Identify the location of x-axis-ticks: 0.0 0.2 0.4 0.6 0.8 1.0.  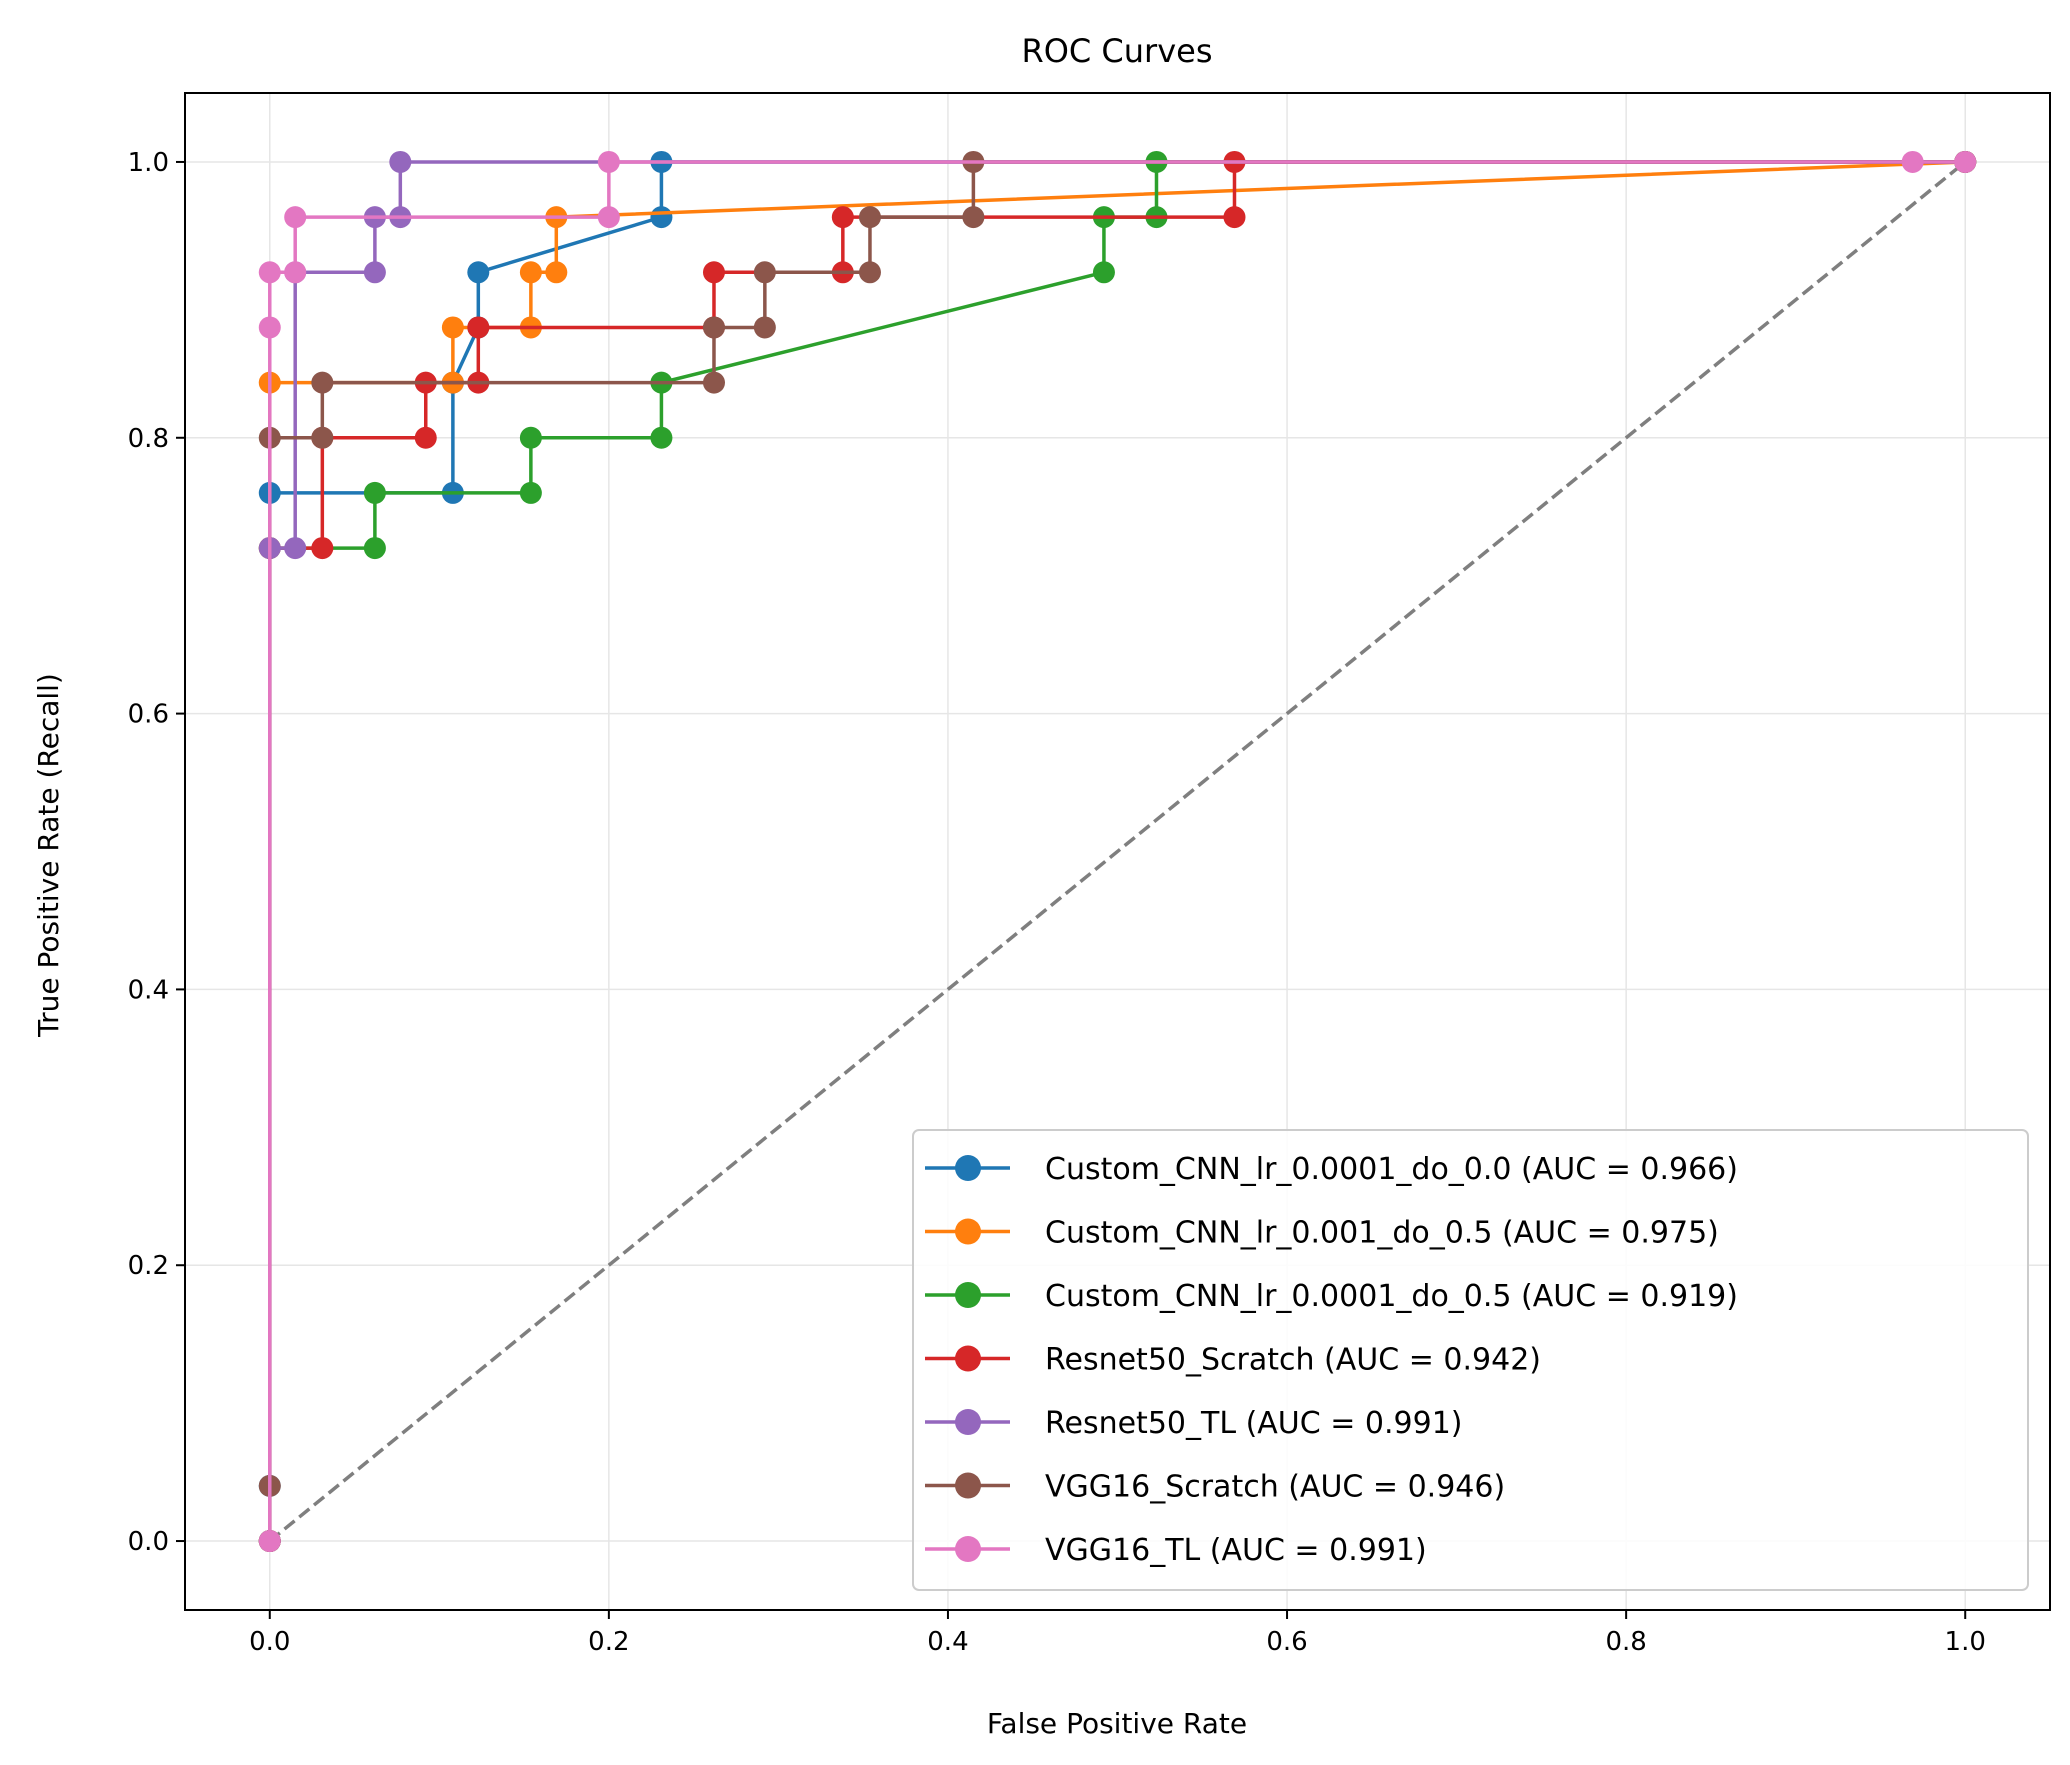
(1117, 1633).